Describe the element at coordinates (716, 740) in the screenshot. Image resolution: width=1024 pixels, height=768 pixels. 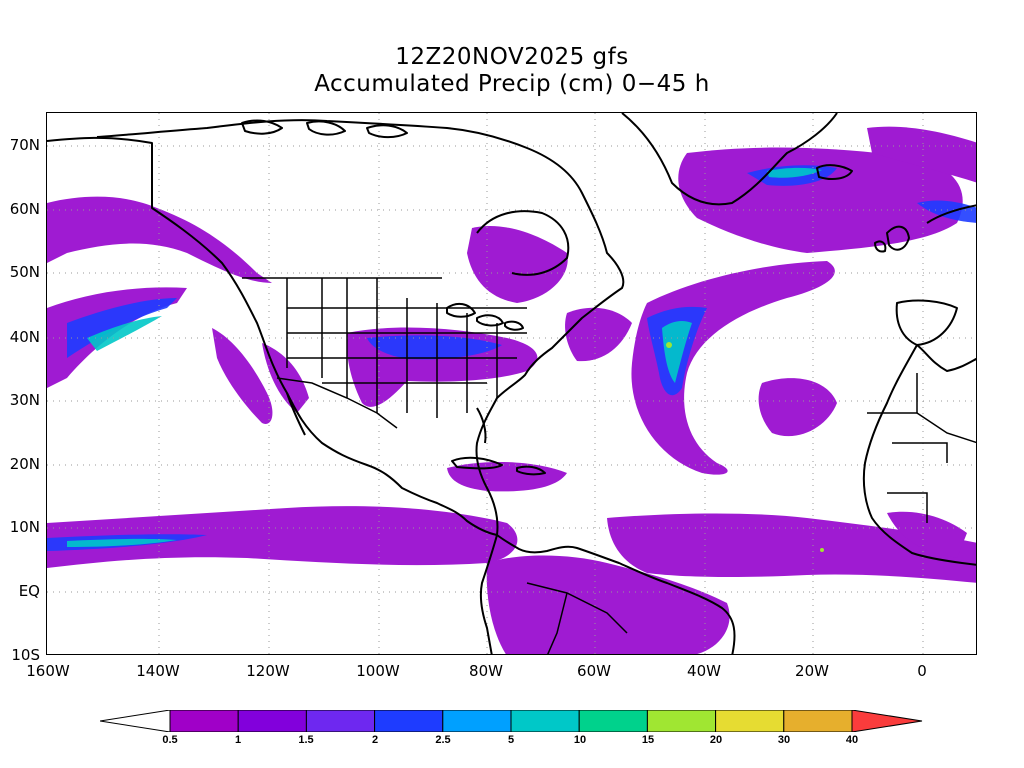
I see `colorbar-label-20: 20` at that location.